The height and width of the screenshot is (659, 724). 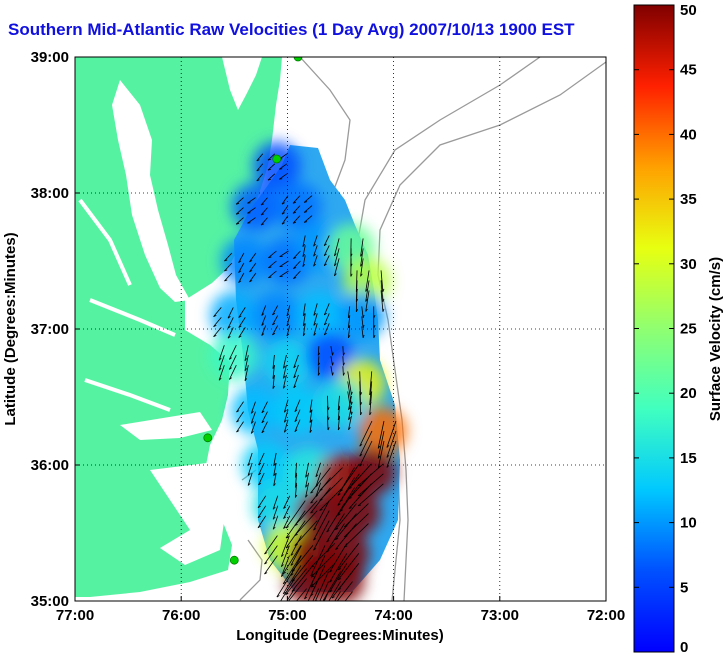 I want to click on colorbar-ticks: 0 5 10 15 20 25 30 35 40 45 50, so click(x=665, y=329).